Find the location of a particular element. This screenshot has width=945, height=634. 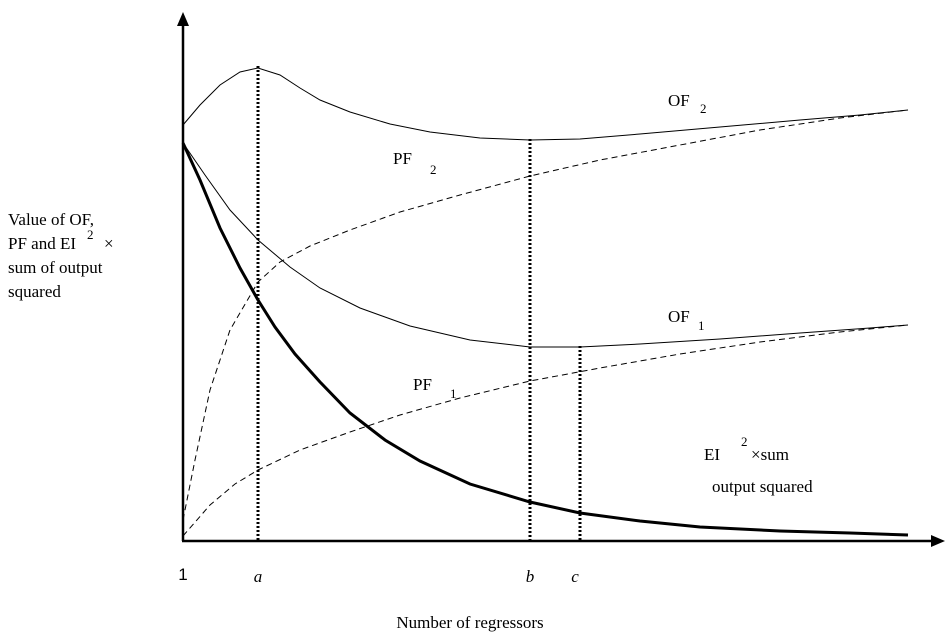

x-mark: c is located at coordinates (575, 576).